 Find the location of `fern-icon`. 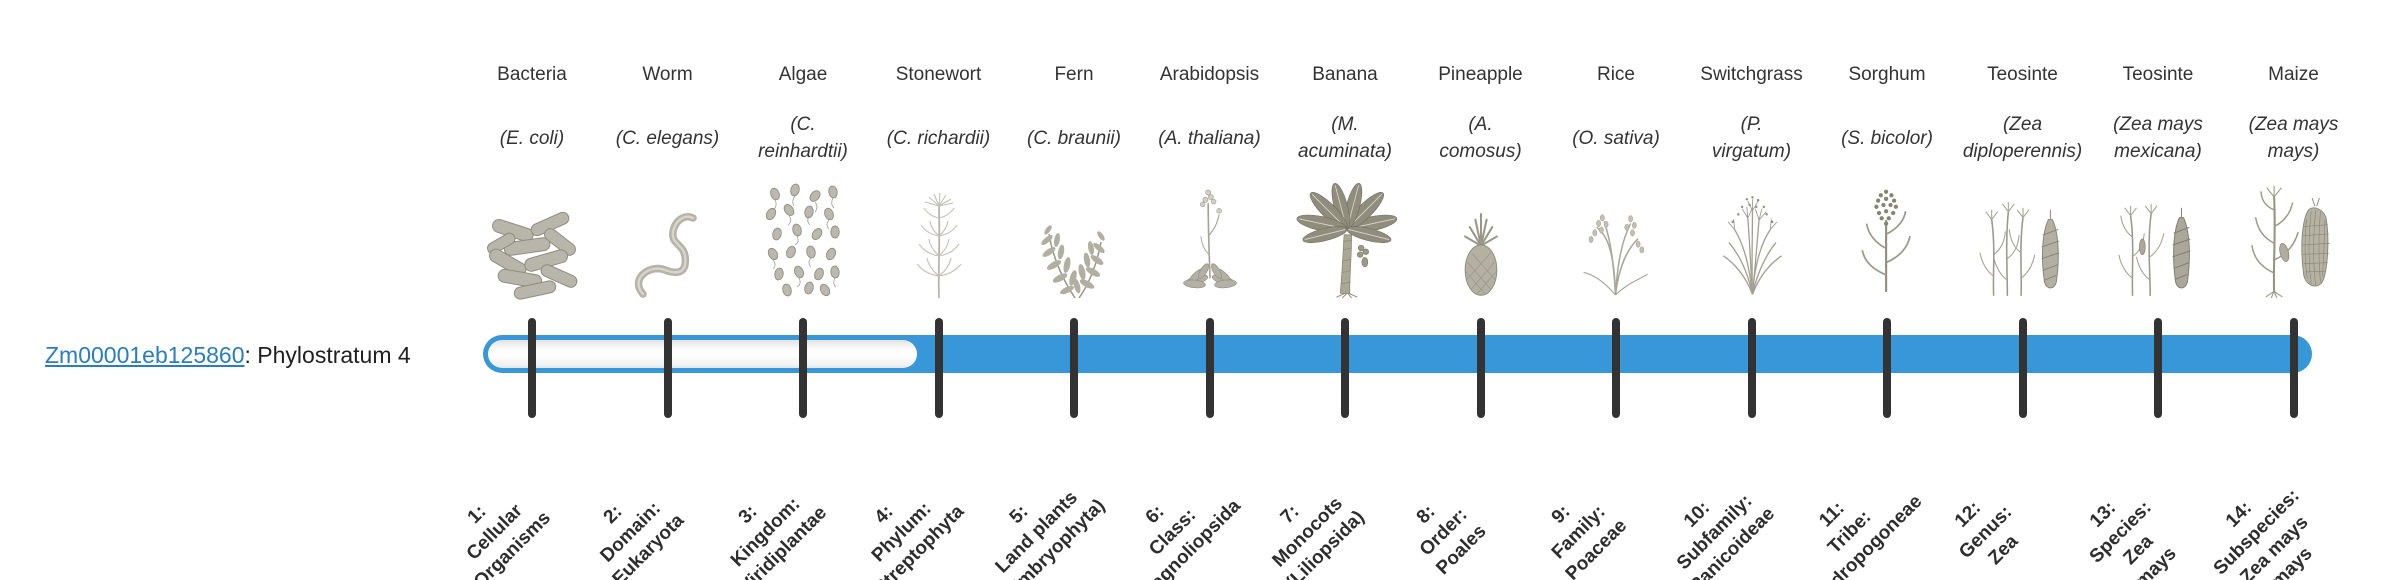

fern-icon is located at coordinates (1072, 262).